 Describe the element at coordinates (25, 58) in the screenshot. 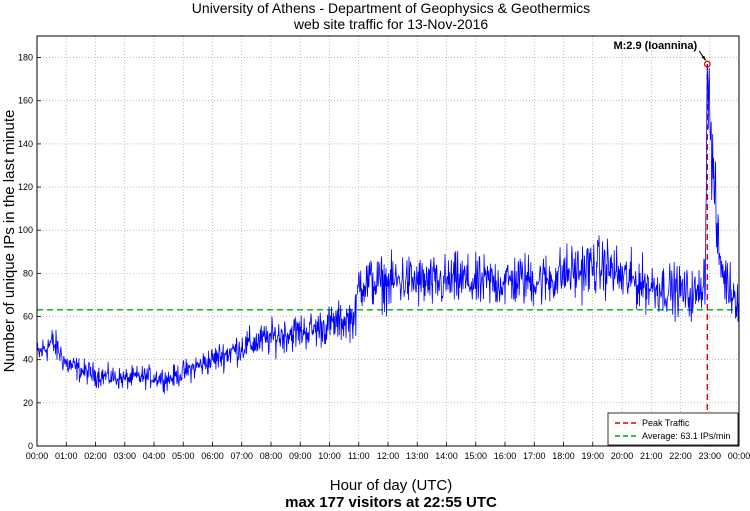

I see `y-tick-label: 180` at that location.